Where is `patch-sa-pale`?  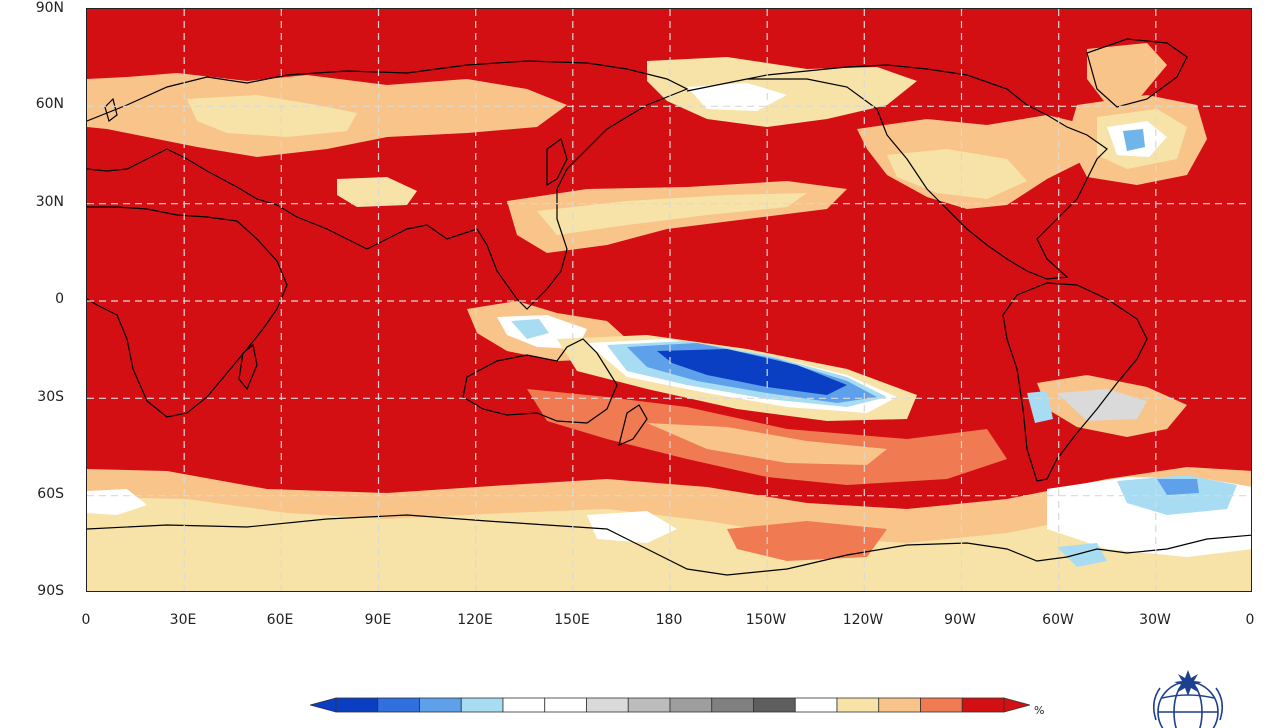
patch-sa-pale is located at coordinates (1102, 405).